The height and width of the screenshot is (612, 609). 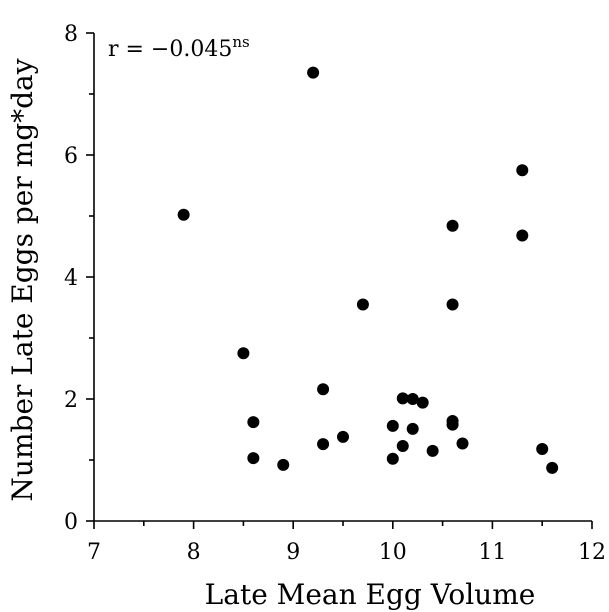 I want to click on x-tick-label: 11, so click(x=492, y=552).